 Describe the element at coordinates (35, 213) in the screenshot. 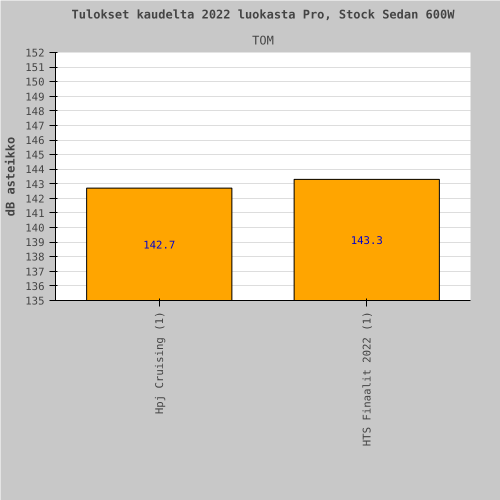

I see `y-tick-label: 141` at that location.